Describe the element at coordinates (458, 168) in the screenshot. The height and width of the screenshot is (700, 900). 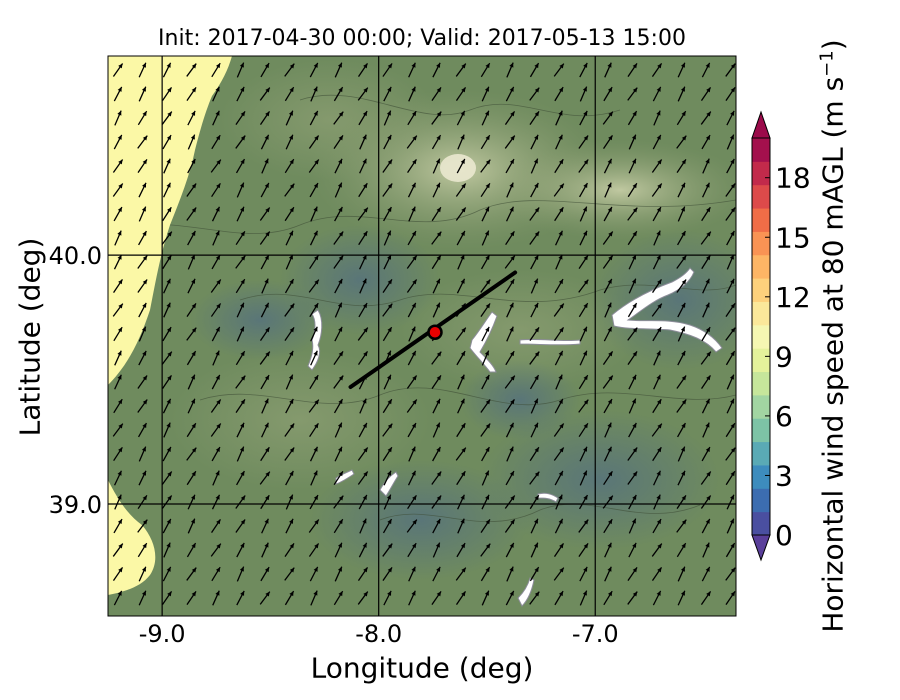
I see `terrain-peak` at that location.